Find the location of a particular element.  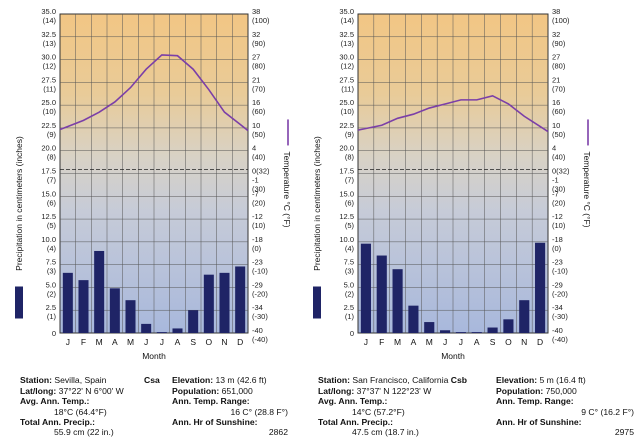

left-tick-label: 25.0 (10) is located at coordinates (48, 107).